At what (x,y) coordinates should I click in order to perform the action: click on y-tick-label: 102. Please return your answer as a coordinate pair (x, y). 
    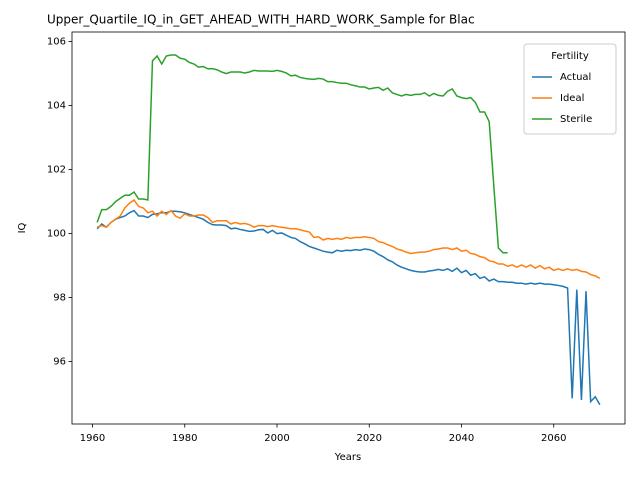
    Looking at the image, I should click on (56, 170).